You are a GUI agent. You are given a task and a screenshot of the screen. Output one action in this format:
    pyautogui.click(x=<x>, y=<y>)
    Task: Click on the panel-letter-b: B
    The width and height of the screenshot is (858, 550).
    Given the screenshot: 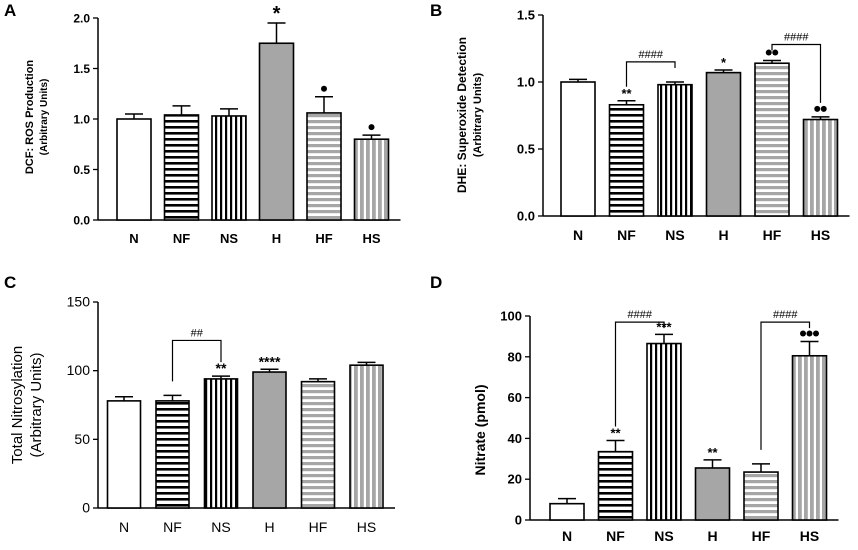 What is the action you would take?
    pyautogui.click(x=436, y=10)
    